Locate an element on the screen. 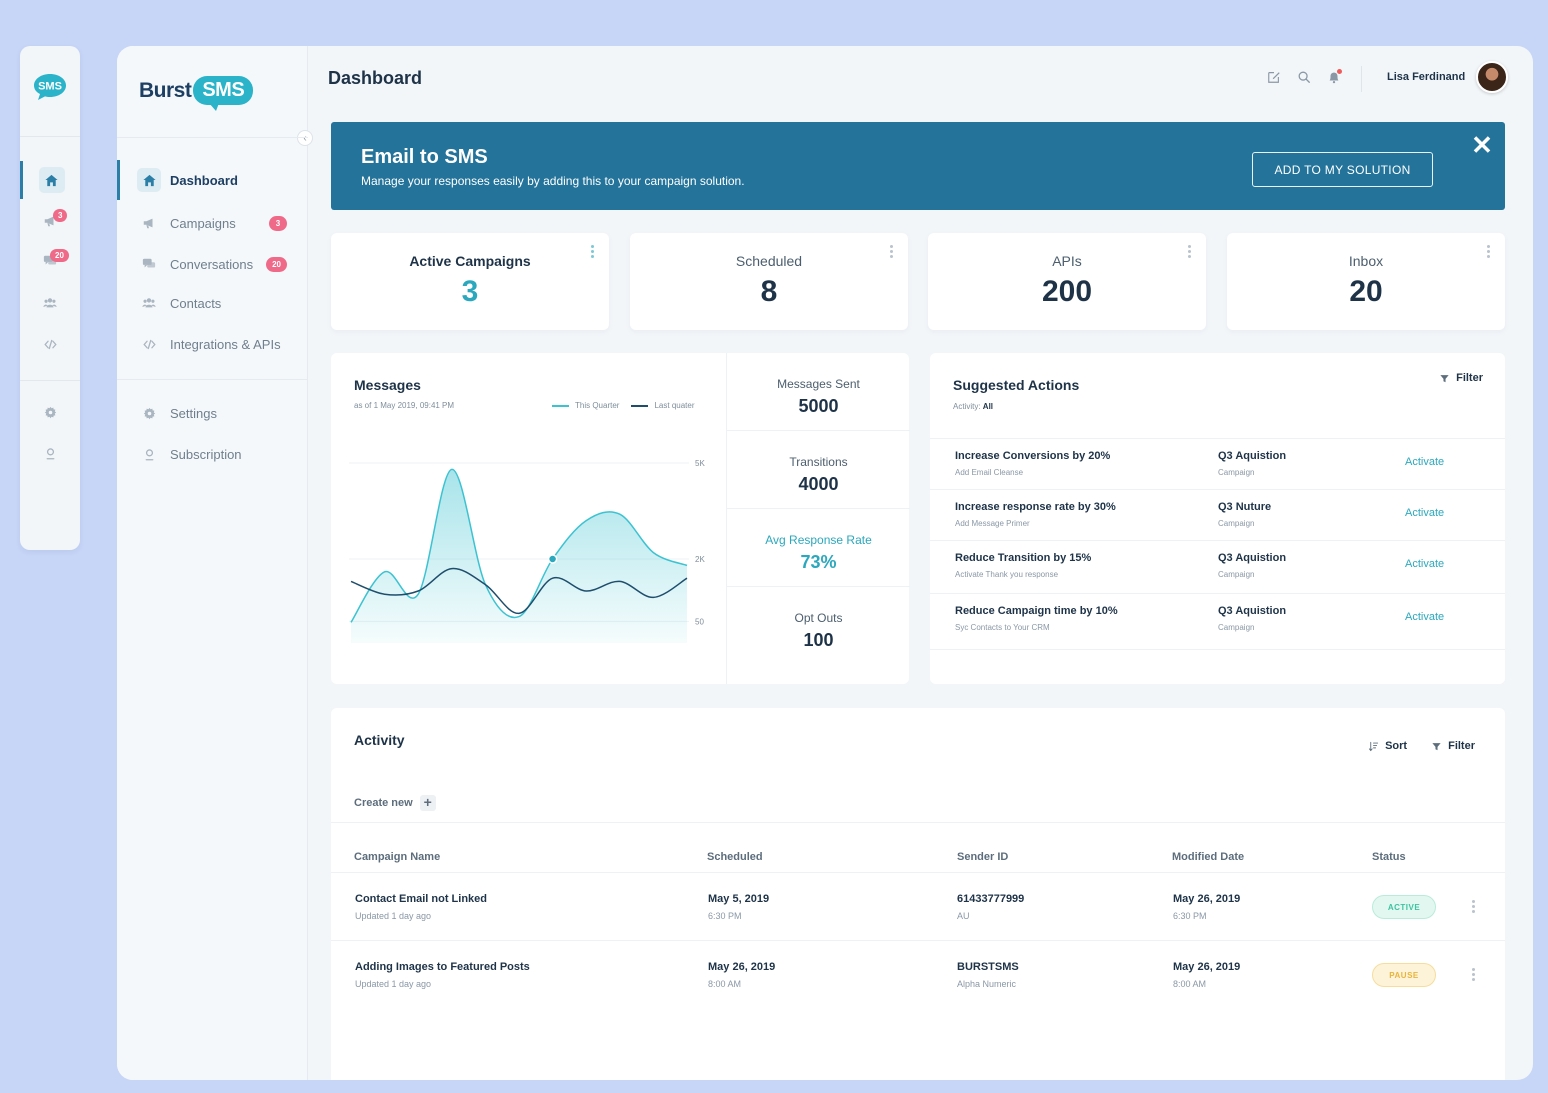 This screenshot has height=1093, width=1548. chart-legend: This Quarter Last quater is located at coordinates (623, 405).